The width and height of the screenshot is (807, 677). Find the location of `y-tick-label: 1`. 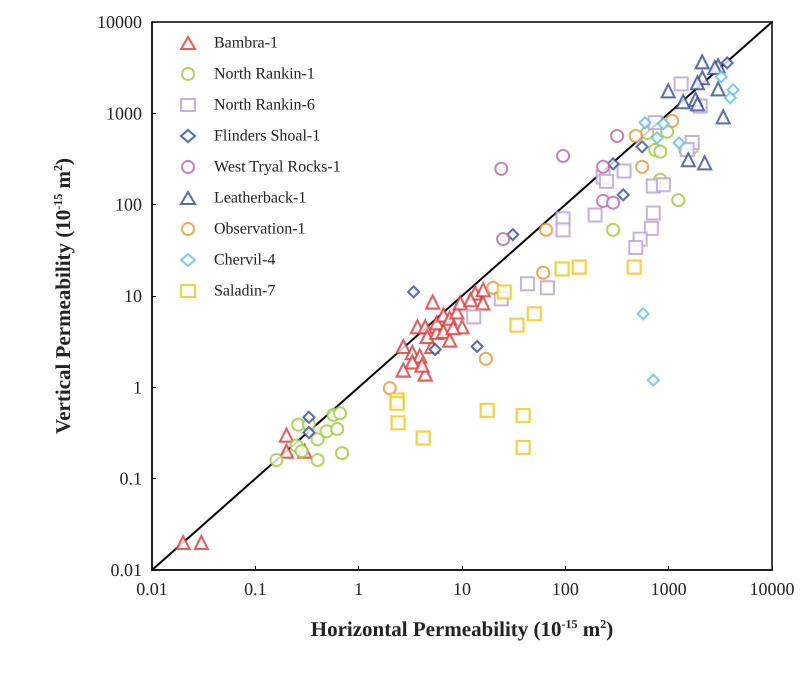

y-tick-label: 1 is located at coordinates (137, 387).